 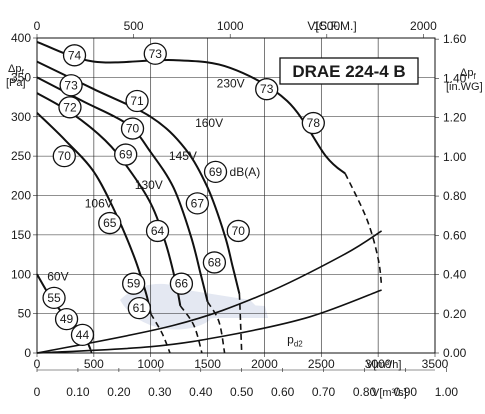 I want to click on top-axis-unit: V[C.F.M.], so click(x=331, y=26).